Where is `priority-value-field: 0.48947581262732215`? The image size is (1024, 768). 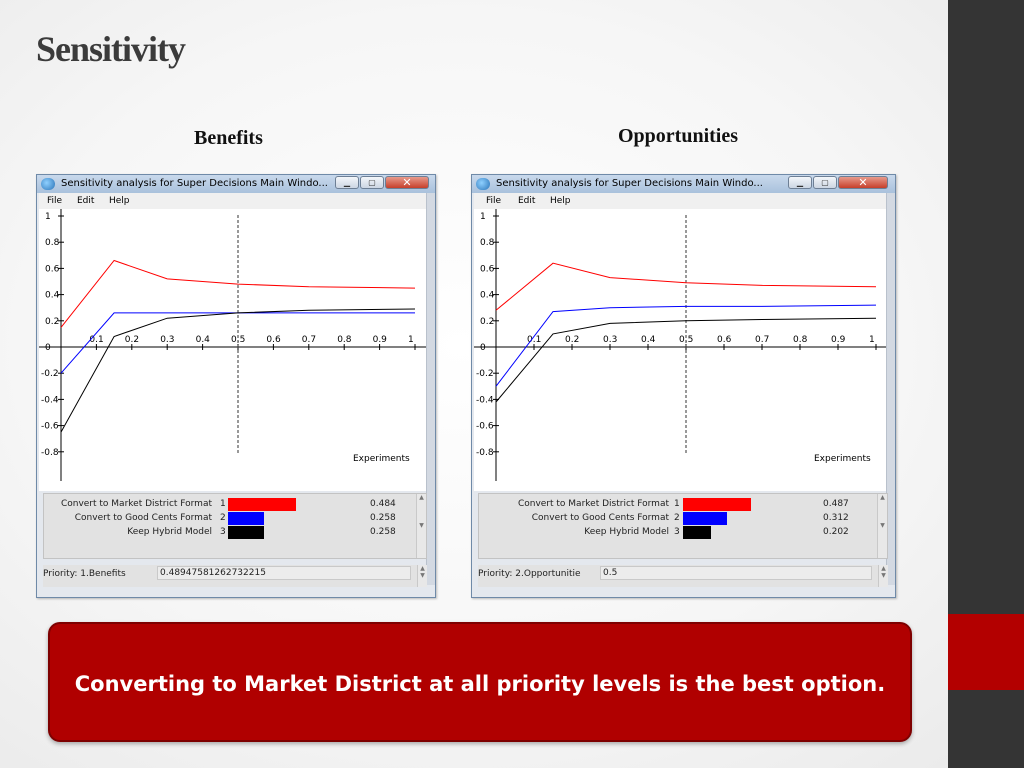
priority-value-field: 0.48947581262732215 is located at coordinates (284, 573).